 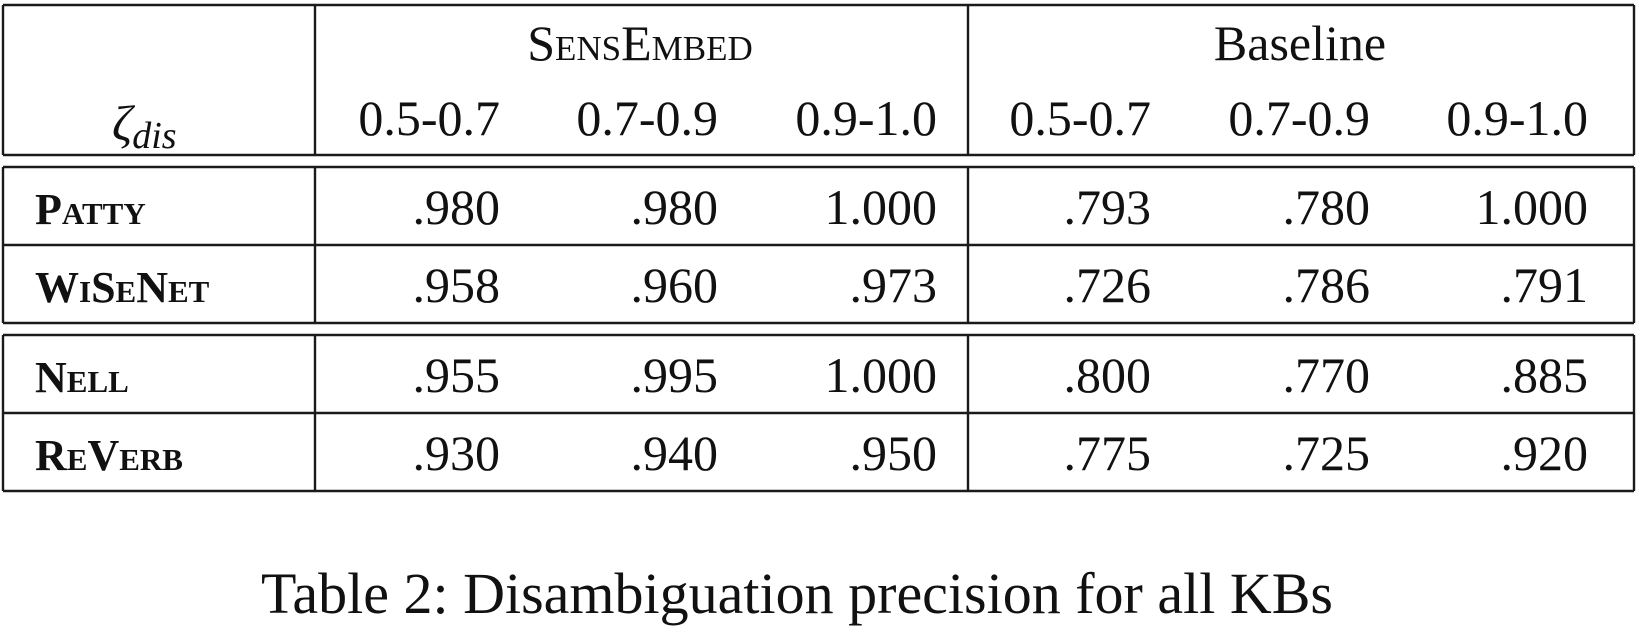 What do you see at coordinates (1327, 375) in the screenshot?
I see `table-cell: .770` at bounding box center [1327, 375].